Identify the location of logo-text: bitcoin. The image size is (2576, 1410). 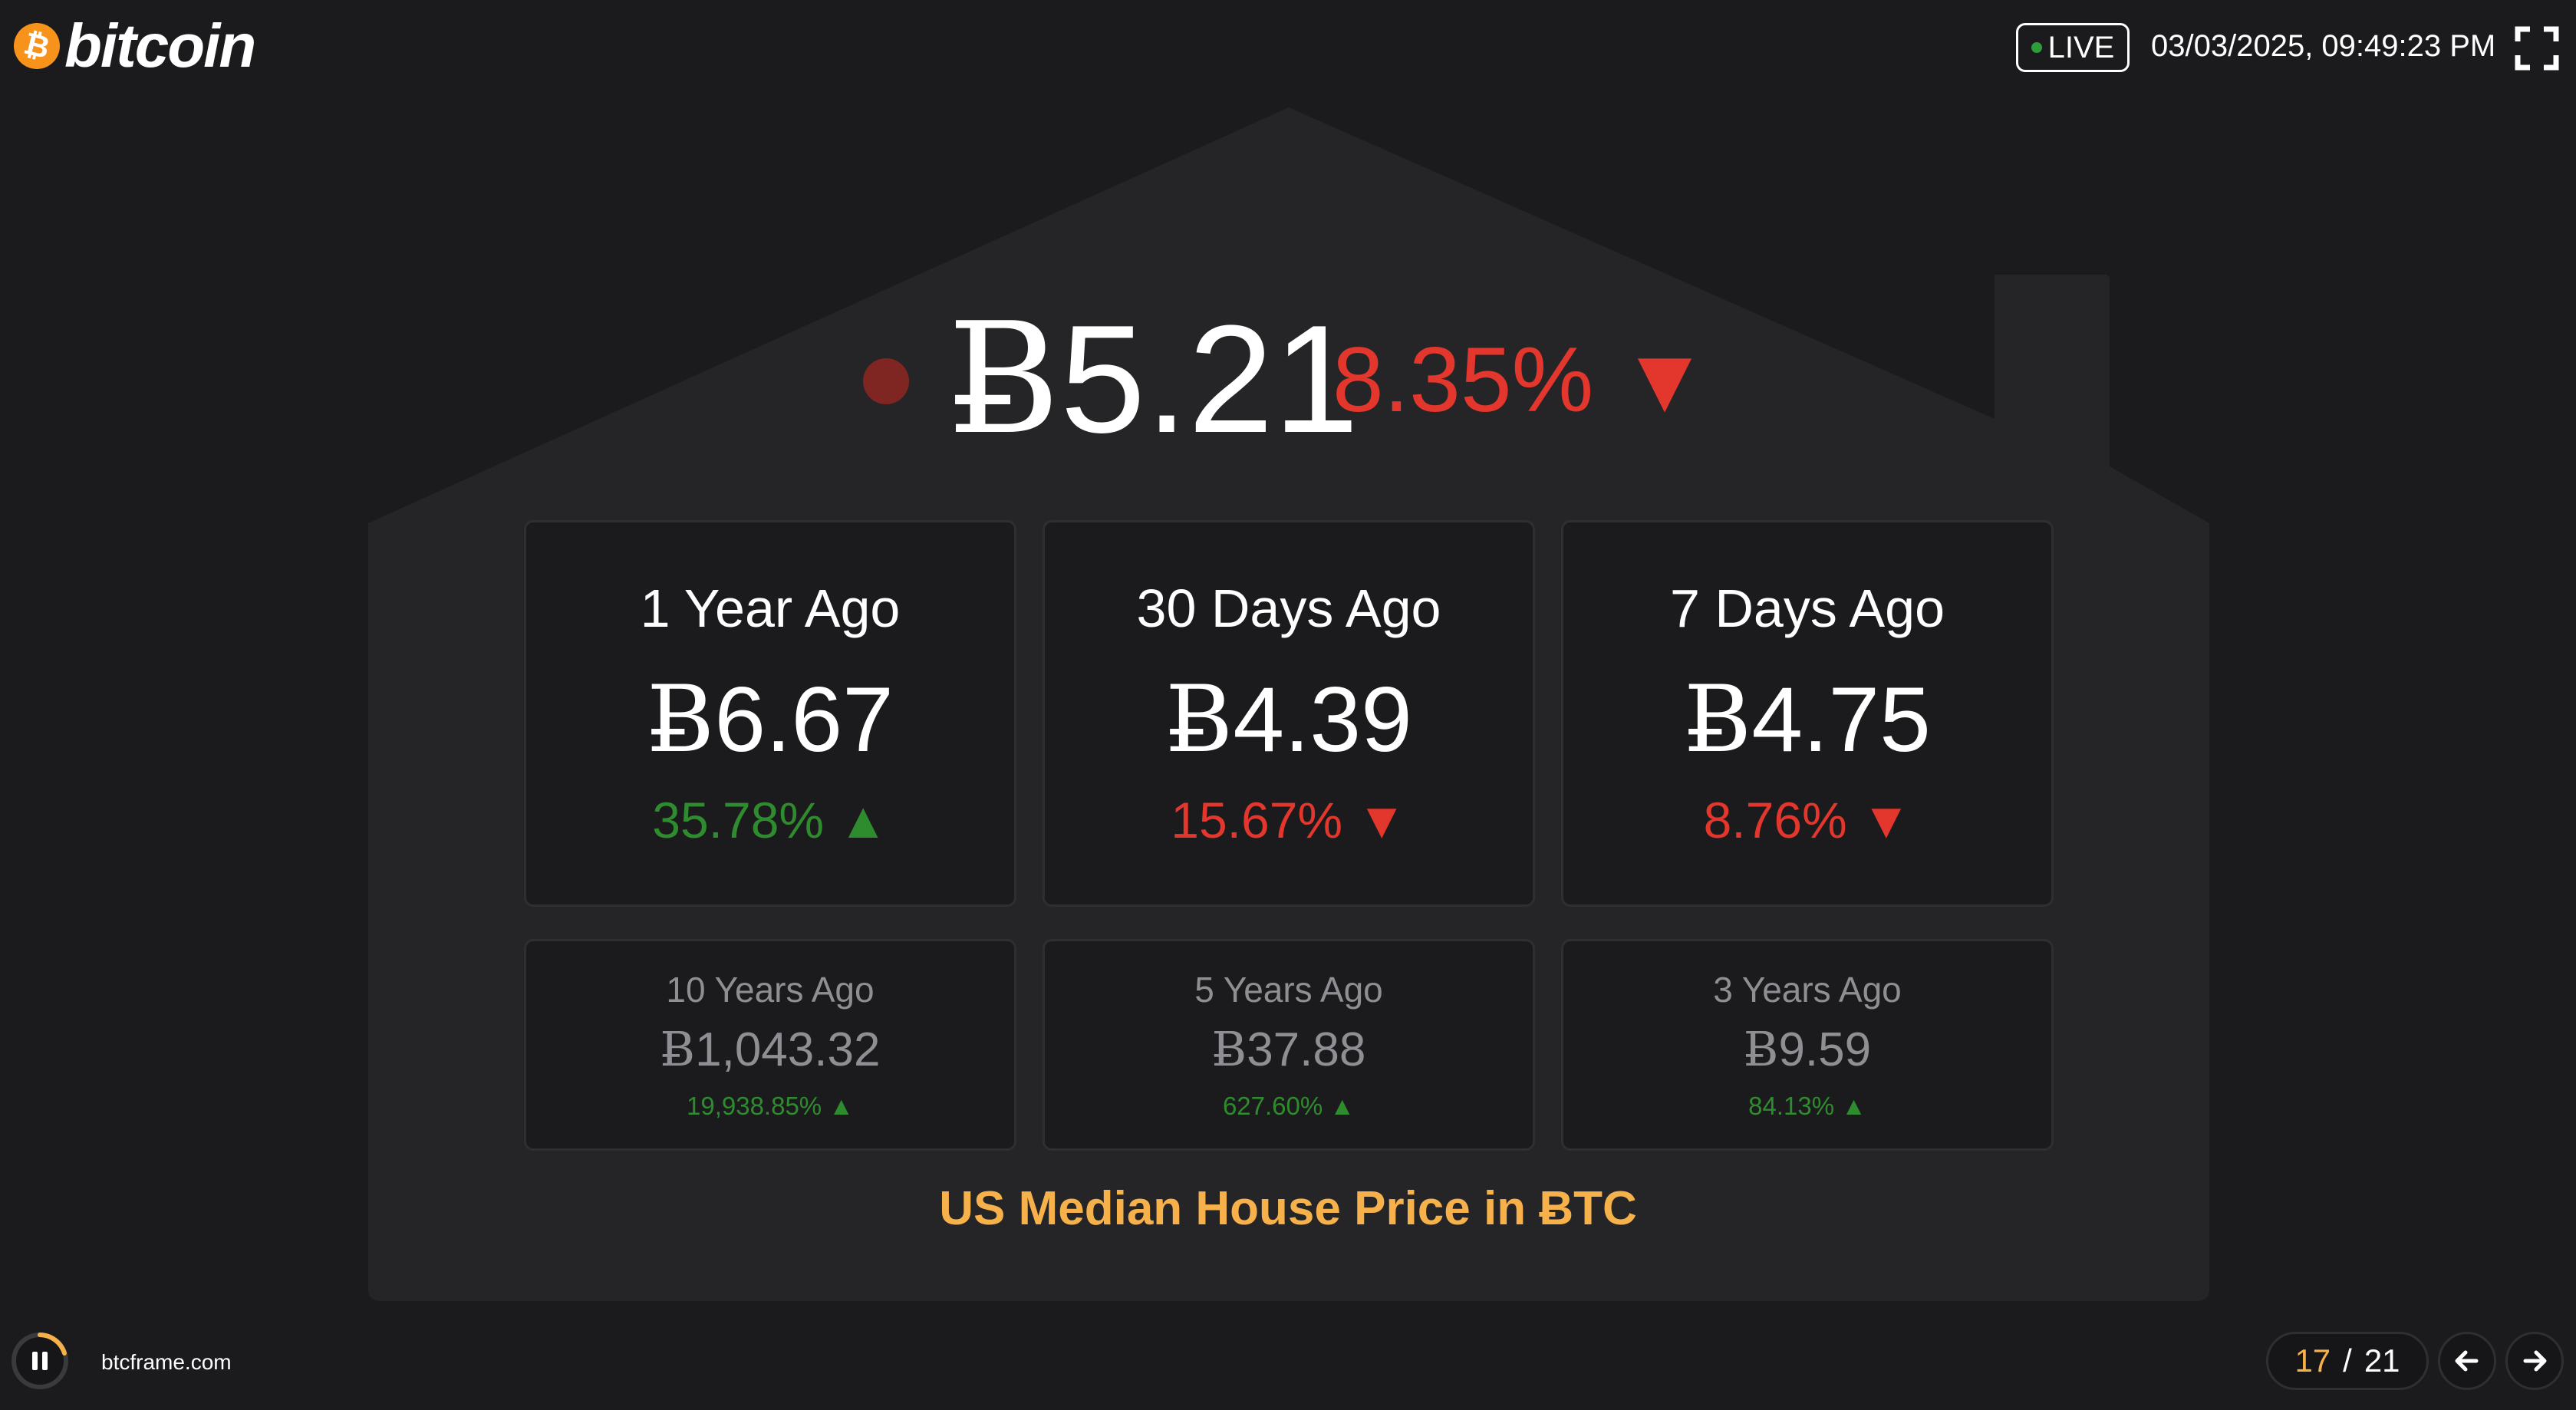
(160, 46).